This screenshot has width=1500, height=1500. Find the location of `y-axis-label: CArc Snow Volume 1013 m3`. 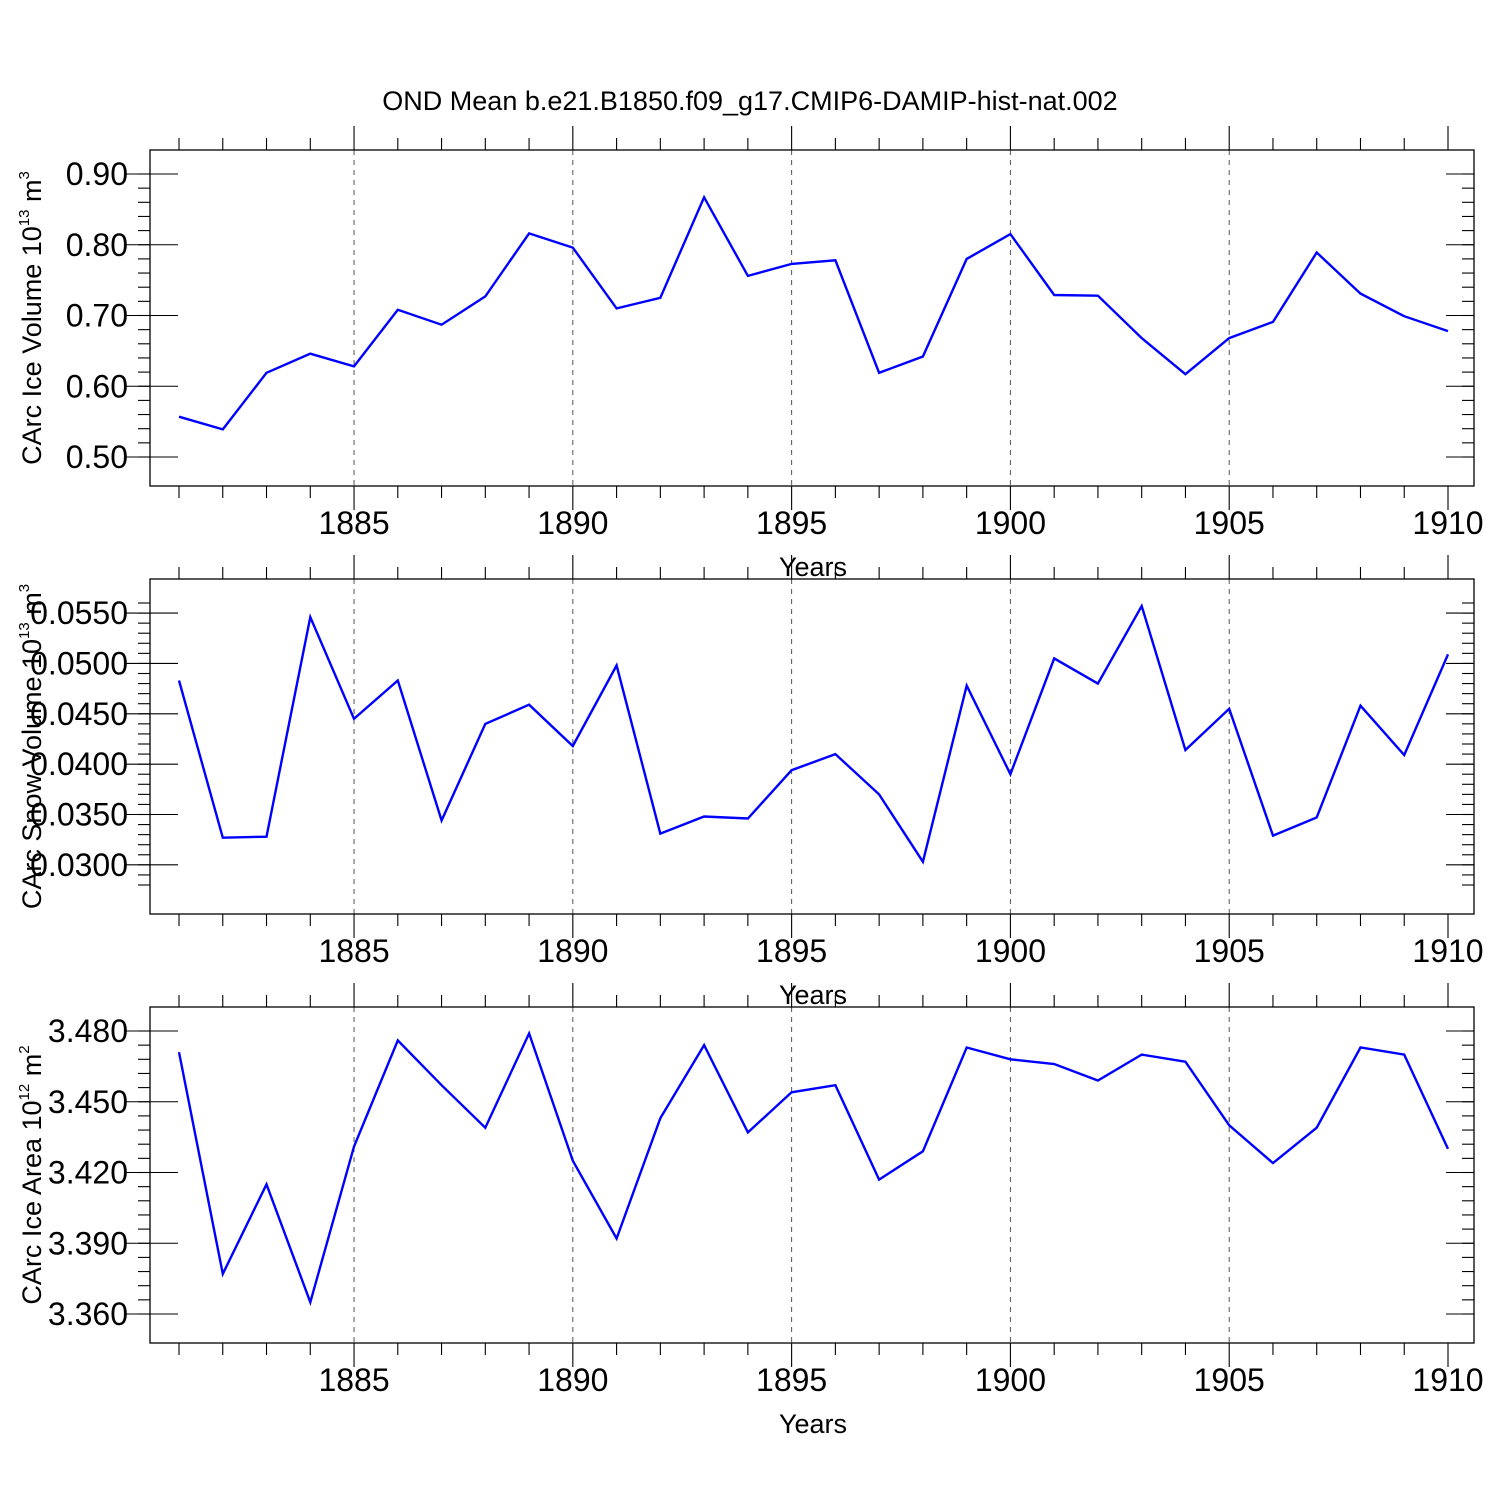

y-axis-label: CArc Snow Volume 1013 m3 is located at coordinates (31, 746).